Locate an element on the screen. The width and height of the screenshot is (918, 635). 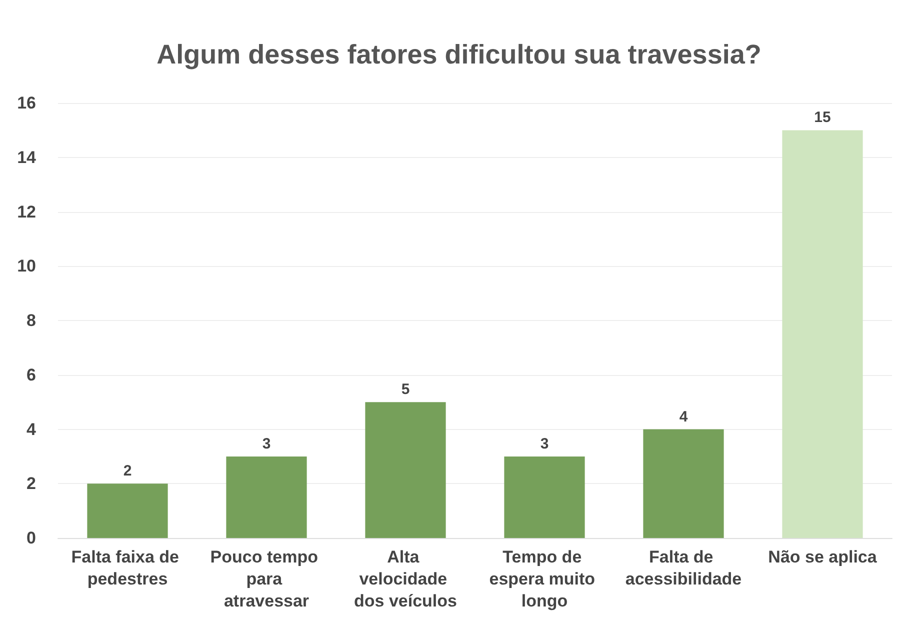
chart-title: Algum desses fatores dificultou sua travessia? is located at coordinates (459, 55).